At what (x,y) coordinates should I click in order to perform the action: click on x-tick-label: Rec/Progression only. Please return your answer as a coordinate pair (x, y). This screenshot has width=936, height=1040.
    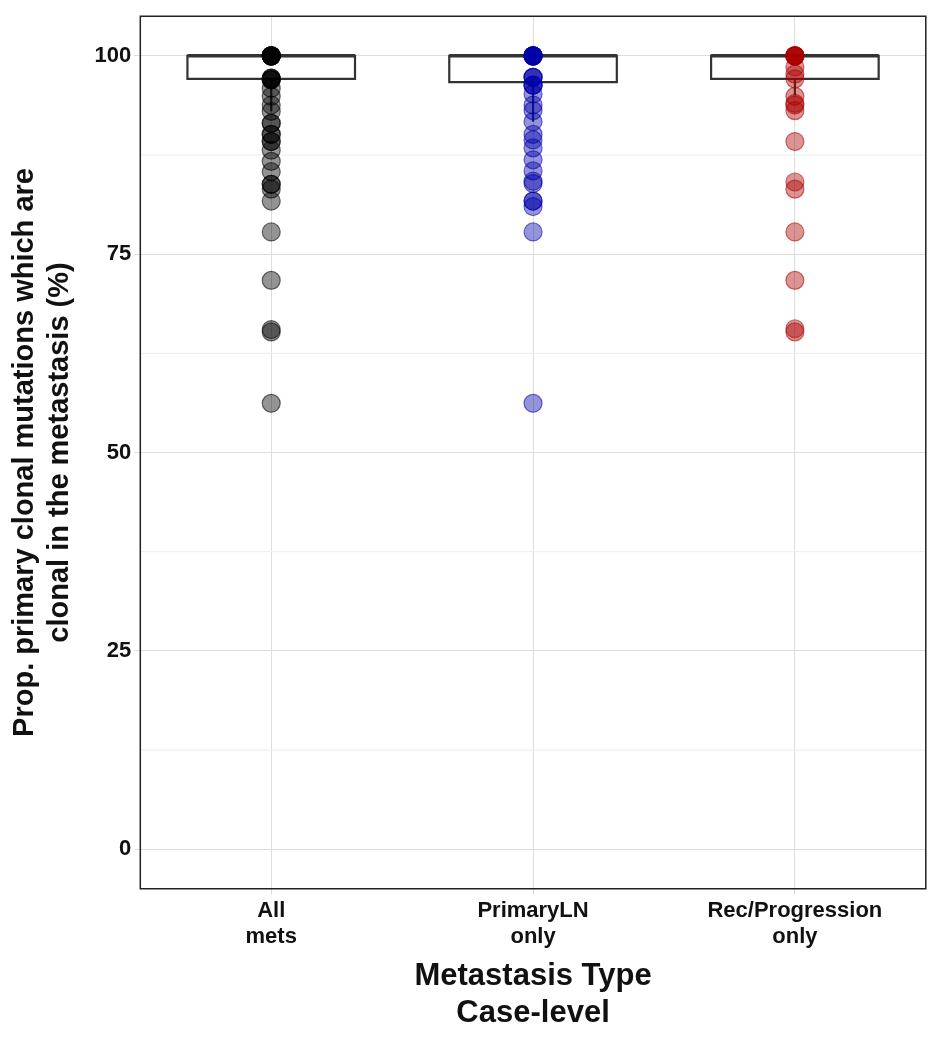
    Looking at the image, I should click on (795, 923).